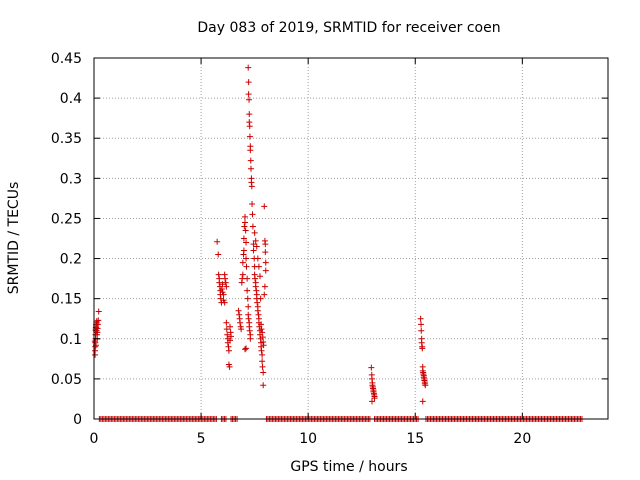  What do you see at coordinates (201, 439) in the screenshot?
I see `x-tick-label: 5` at bounding box center [201, 439].